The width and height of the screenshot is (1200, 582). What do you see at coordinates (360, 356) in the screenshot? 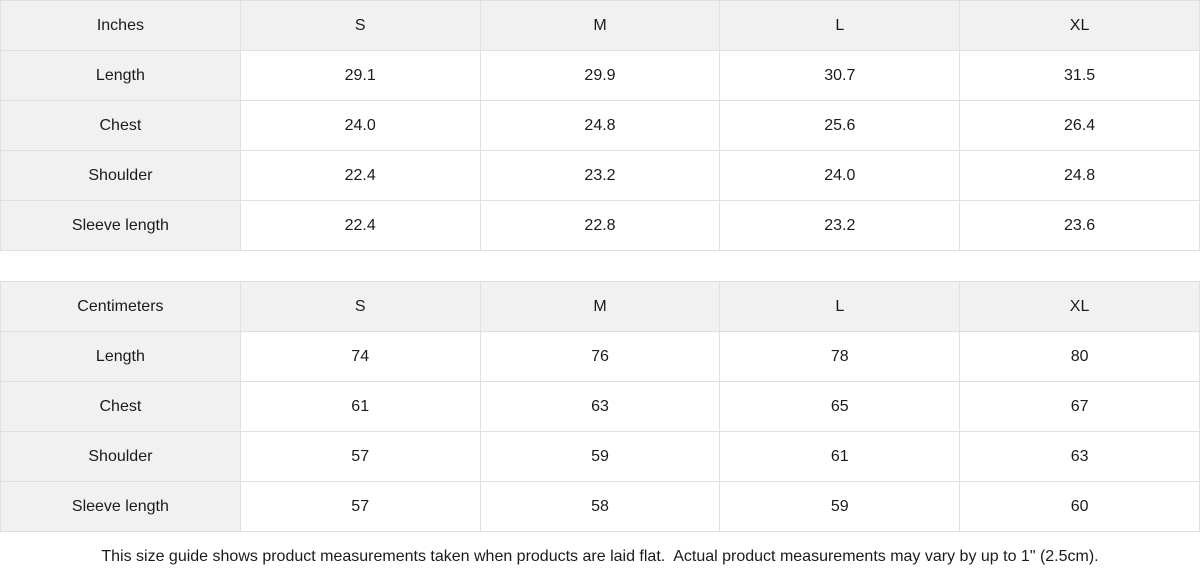
I see `measurement-cell: 74` at bounding box center [360, 356].